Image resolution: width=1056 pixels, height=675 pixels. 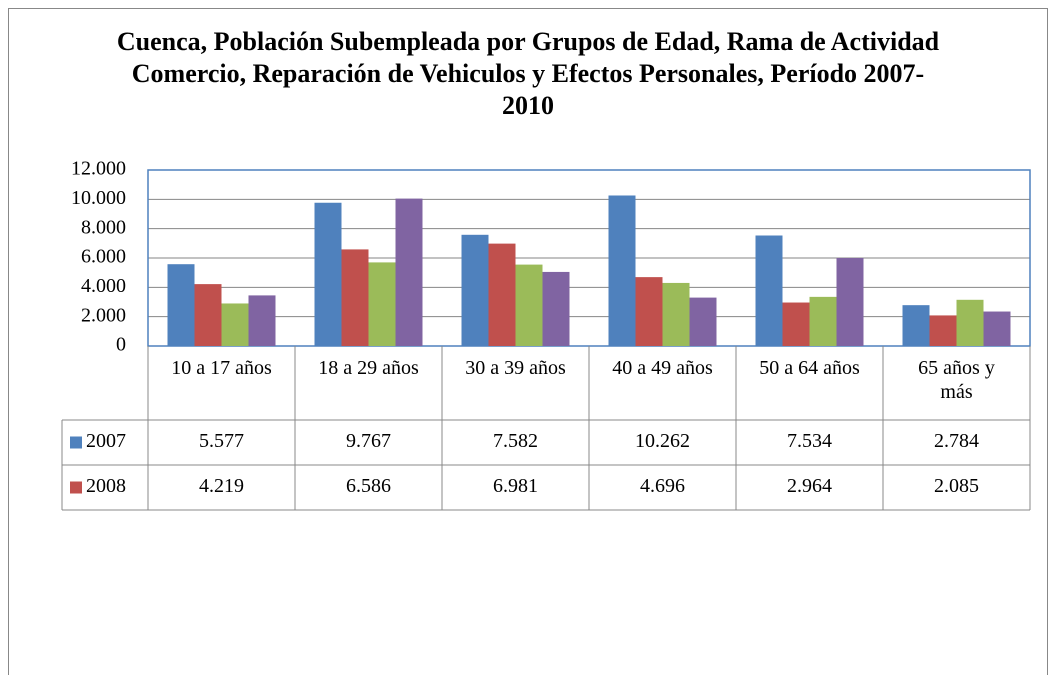 What do you see at coordinates (221, 441) in the screenshot?
I see `table-value: 5.577` at bounding box center [221, 441].